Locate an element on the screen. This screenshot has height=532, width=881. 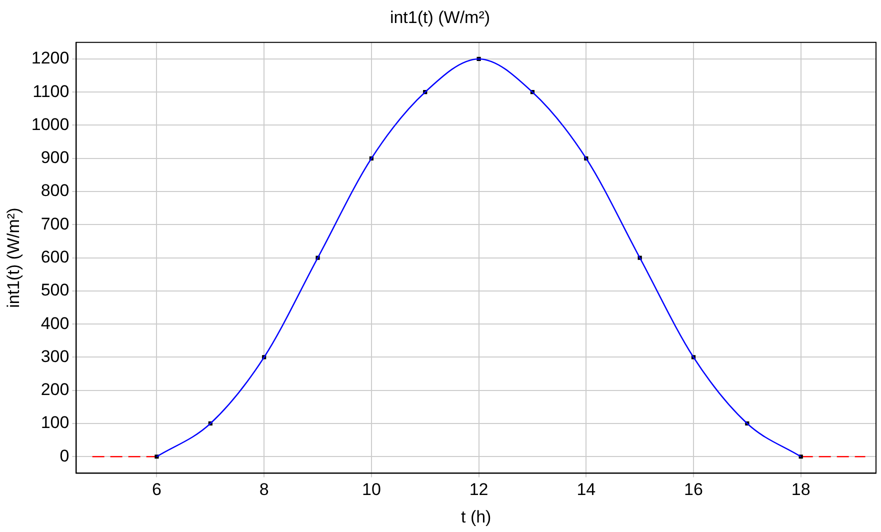
x-tick-label: 6 is located at coordinates (157, 490).